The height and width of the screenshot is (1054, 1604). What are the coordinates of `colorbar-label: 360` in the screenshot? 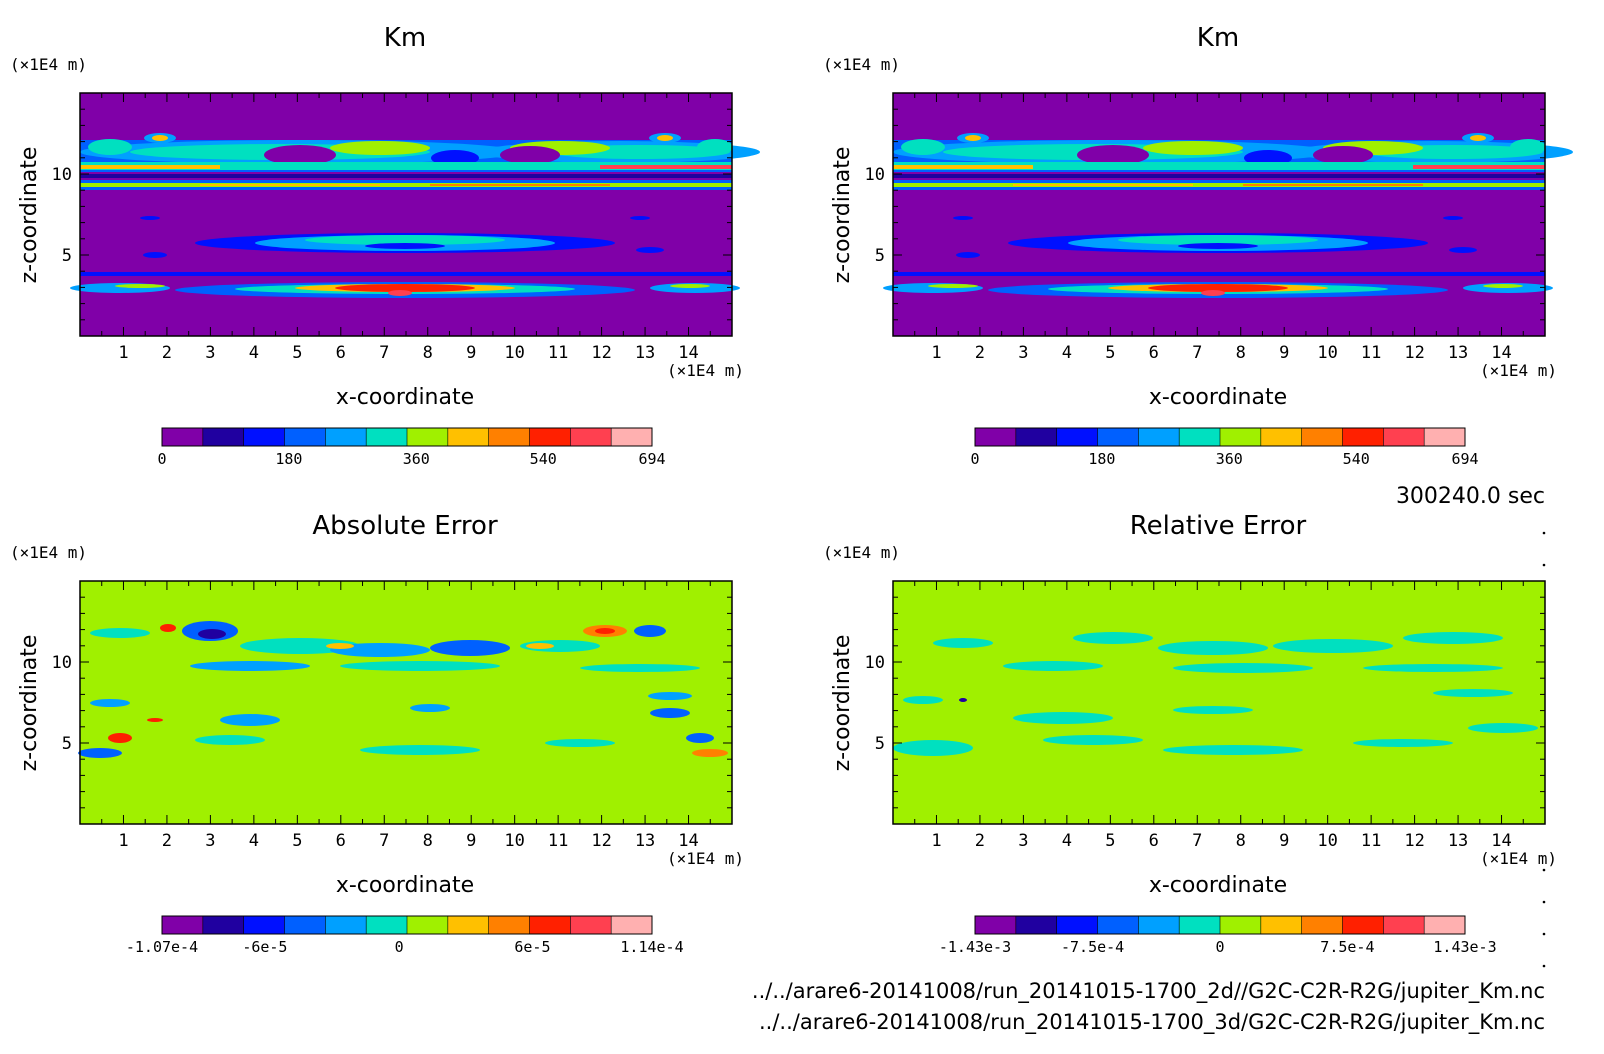 It's located at (416, 459).